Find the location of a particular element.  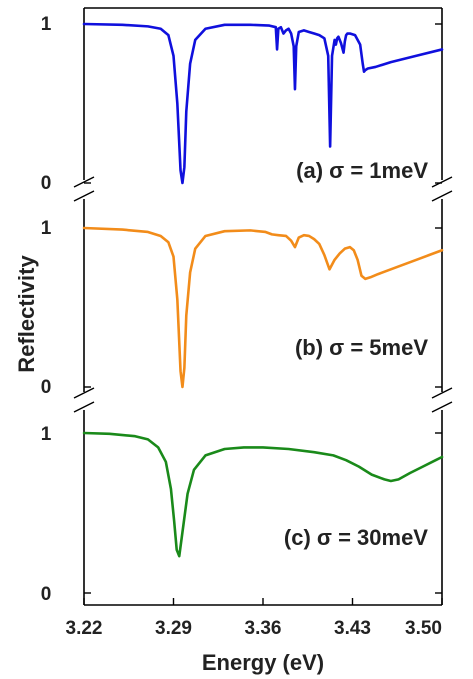

y-tick-label-panel-a-one: 1 is located at coordinates (46, 24).